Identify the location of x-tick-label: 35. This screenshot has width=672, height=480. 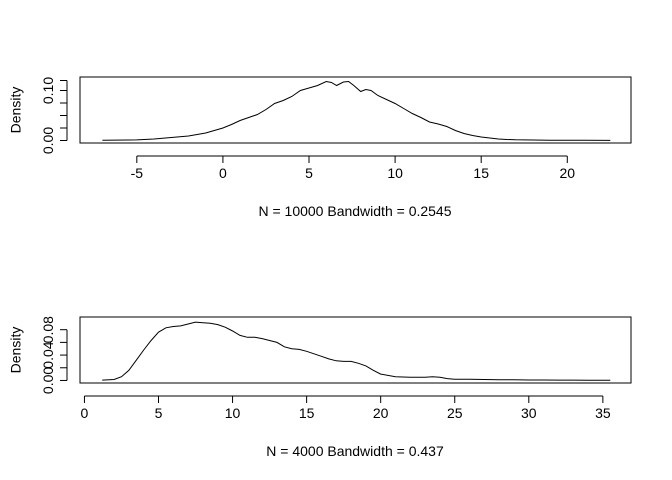
(603, 413).